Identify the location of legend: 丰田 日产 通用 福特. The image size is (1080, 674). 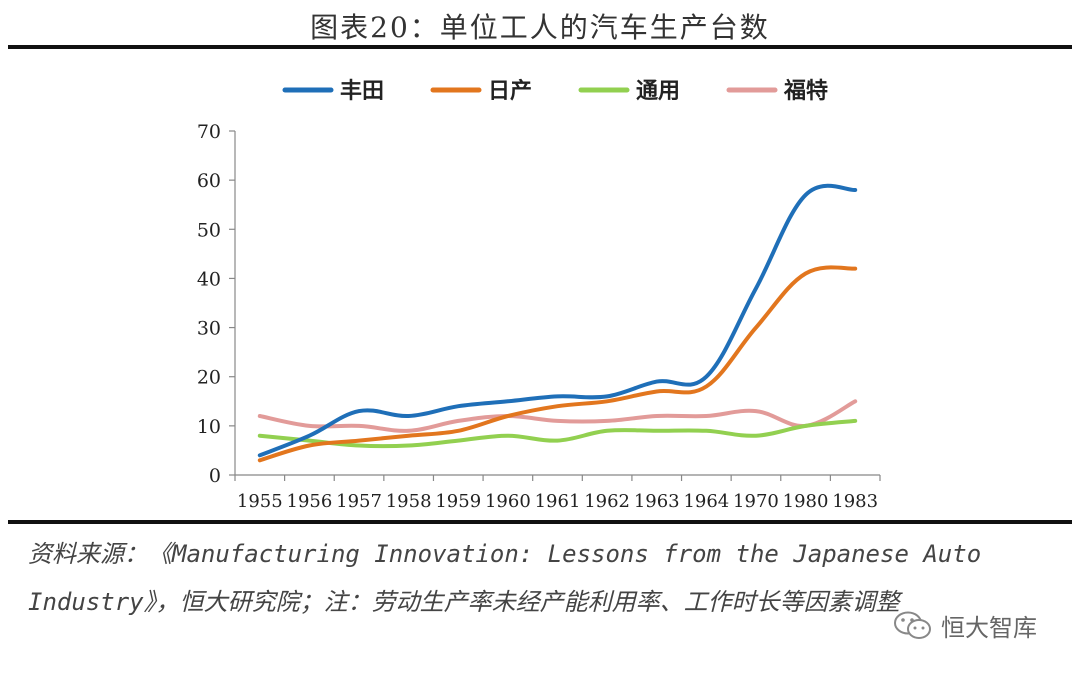
(555, 91).